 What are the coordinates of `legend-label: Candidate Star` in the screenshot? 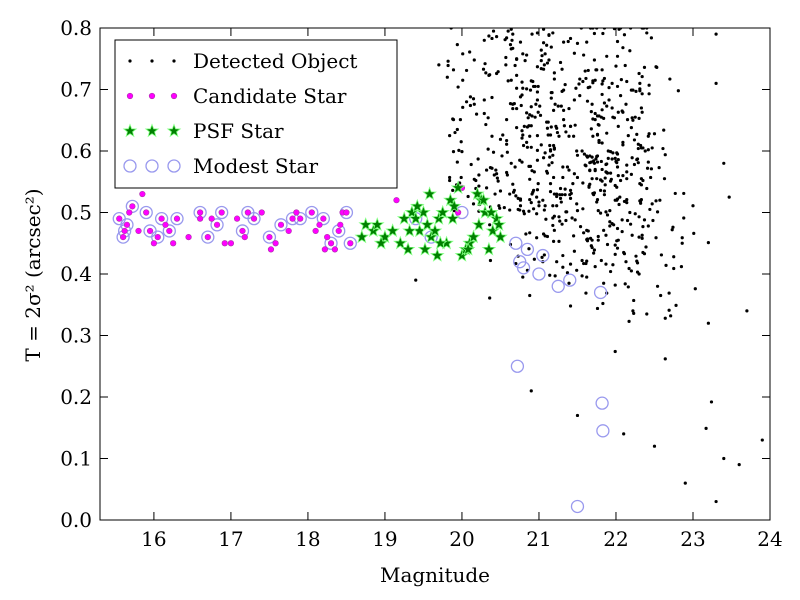 It's located at (270, 96).